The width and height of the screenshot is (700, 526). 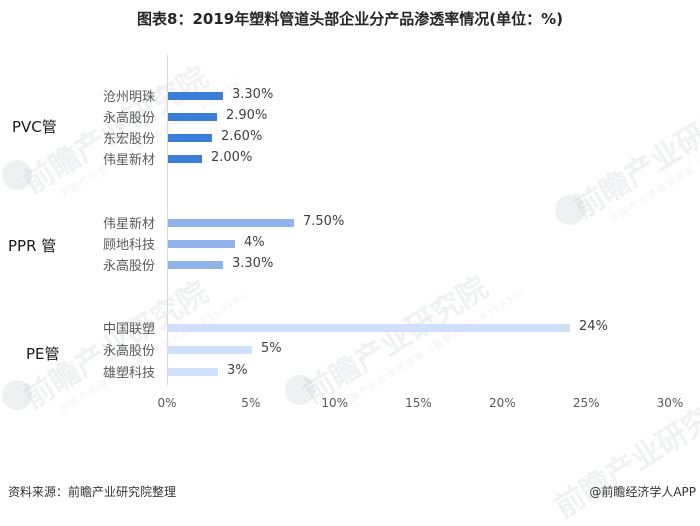 I want to click on y-axis-line, so click(x=167, y=220).